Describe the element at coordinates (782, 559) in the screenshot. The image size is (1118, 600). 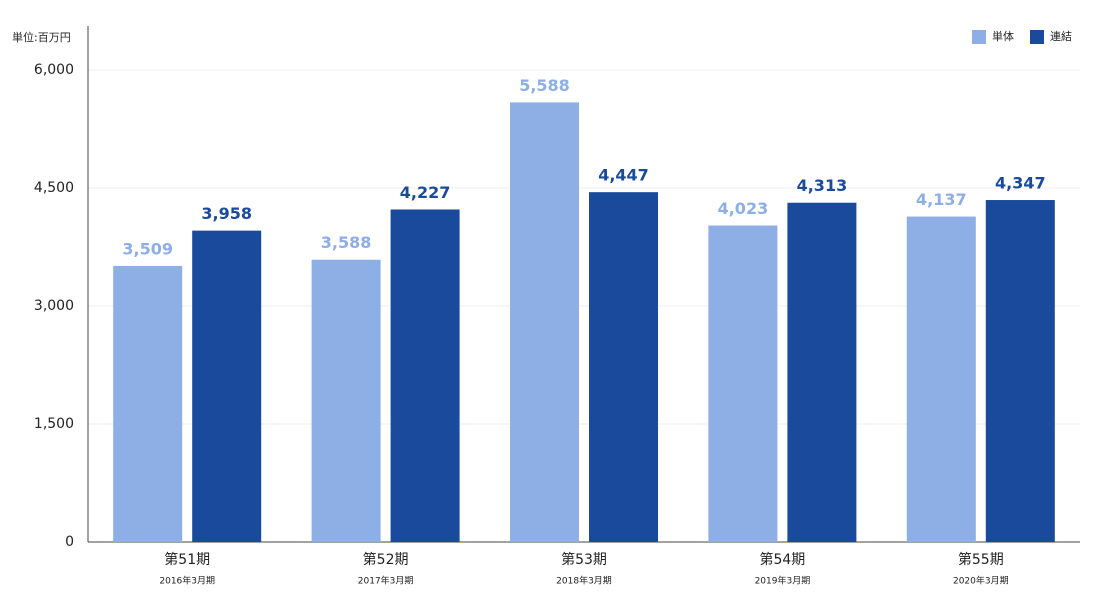
I see `x-tick-label: 第54期` at that location.